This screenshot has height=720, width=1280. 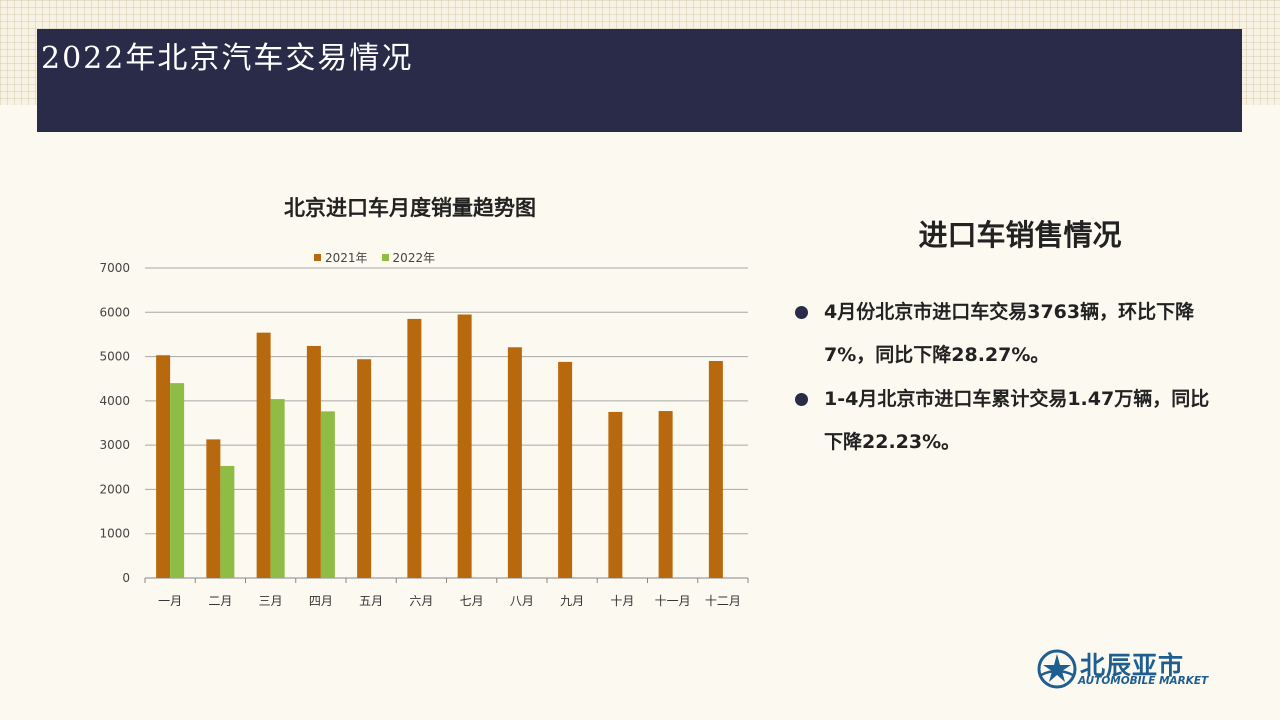 I want to click on bar-2021年-八月, so click(x=514, y=462).